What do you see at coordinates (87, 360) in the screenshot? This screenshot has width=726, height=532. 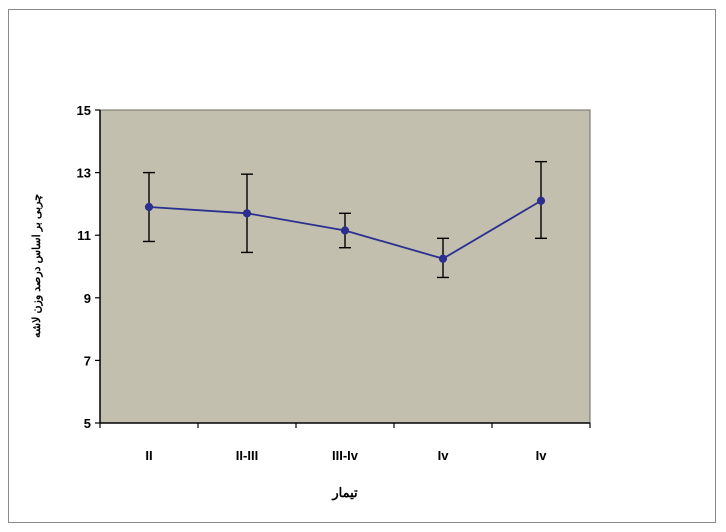 I see `y-tick-label: 7` at bounding box center [87, 360].